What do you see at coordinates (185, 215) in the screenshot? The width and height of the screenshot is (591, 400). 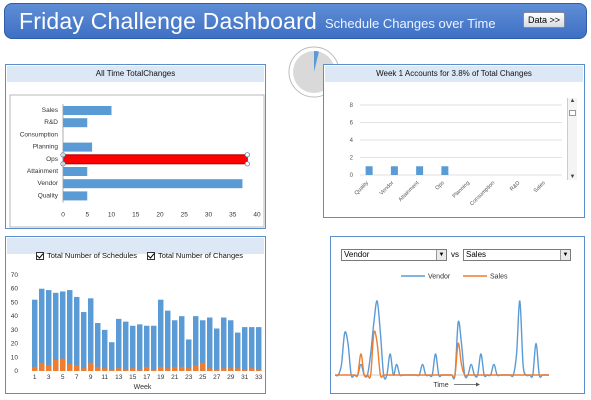 I see `x-tick-label: 25` at bounding box center [185, 215].